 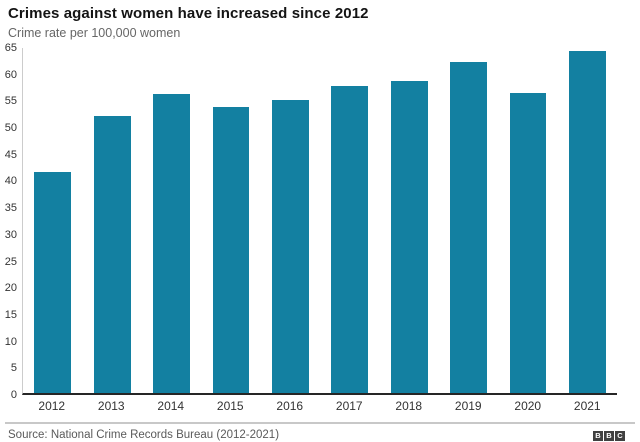 I want to click on y-tick-label-65: 65, so click(x=10, y=48).